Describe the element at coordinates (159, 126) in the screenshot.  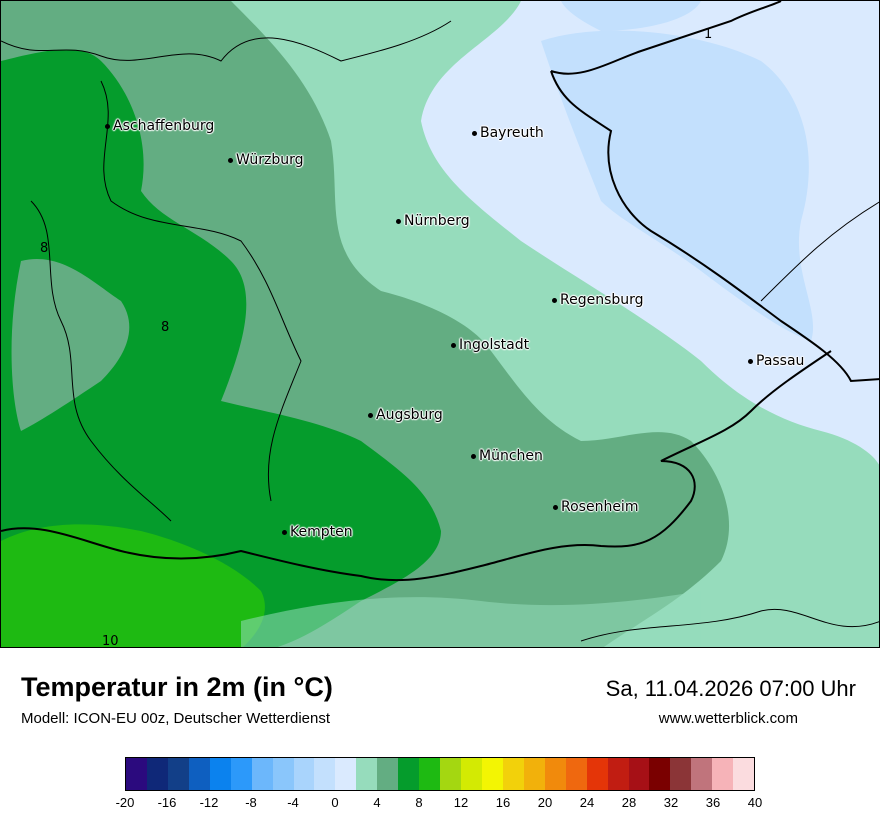
I see `city-label: Aschaffenburg` at that location.